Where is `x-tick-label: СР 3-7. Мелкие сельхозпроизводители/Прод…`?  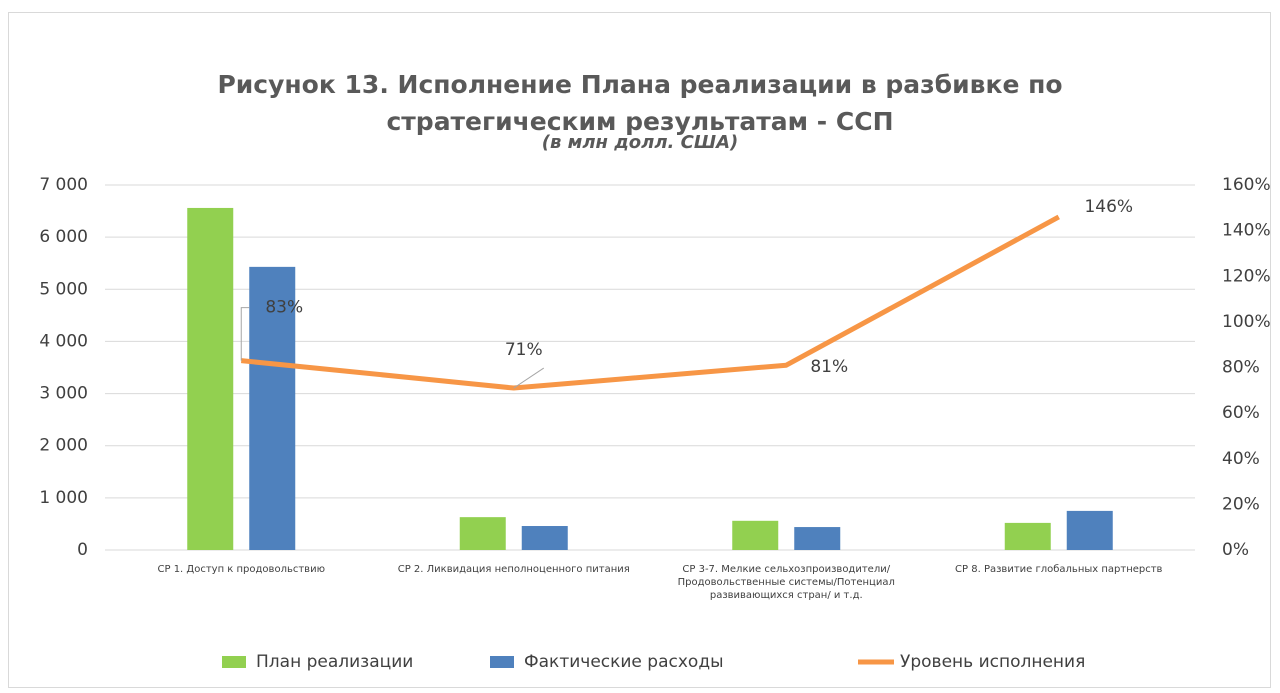 x-tick-label: СР 3-7. Мелкие сельхозпроизводители/Прод… is located at coordinates (786, 582).